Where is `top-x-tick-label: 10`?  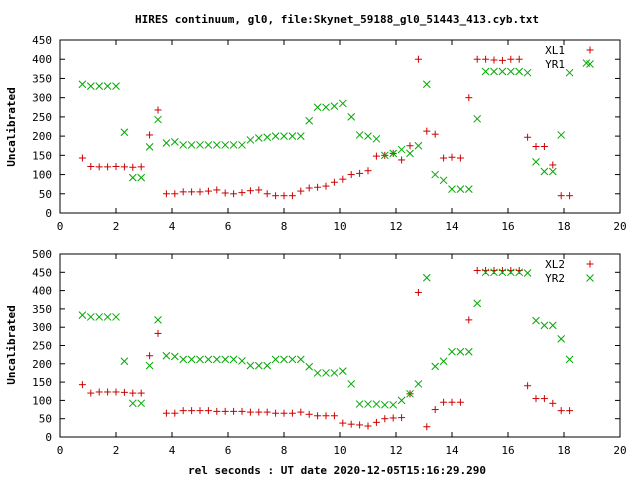 top-x-tick-label: 10 is located at coordinates (339, 226).